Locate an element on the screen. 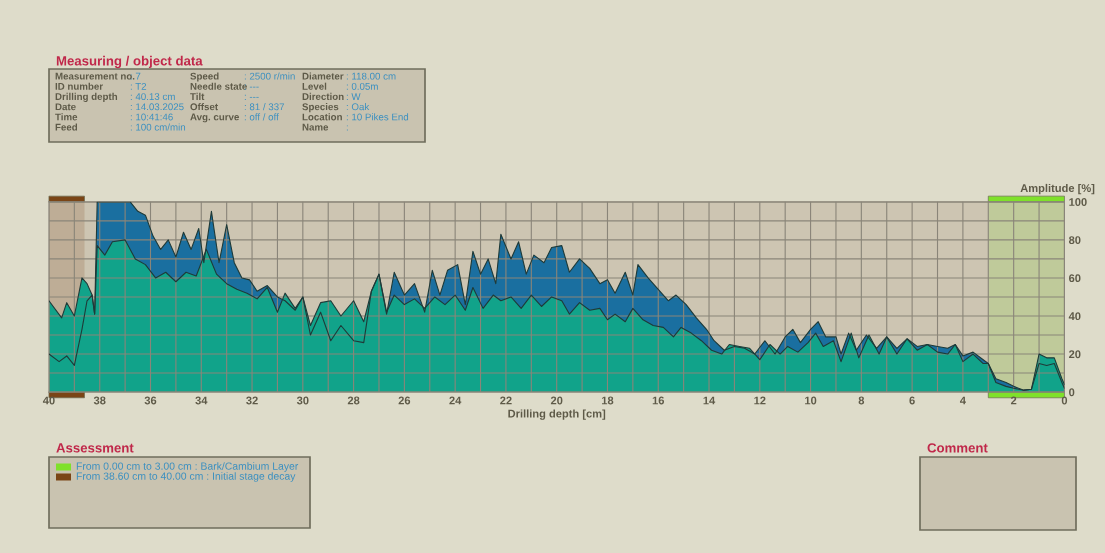 The width and height of the screenshot is (1105, 553). x-tick-label: 40 is located at coordinates (48, 400).